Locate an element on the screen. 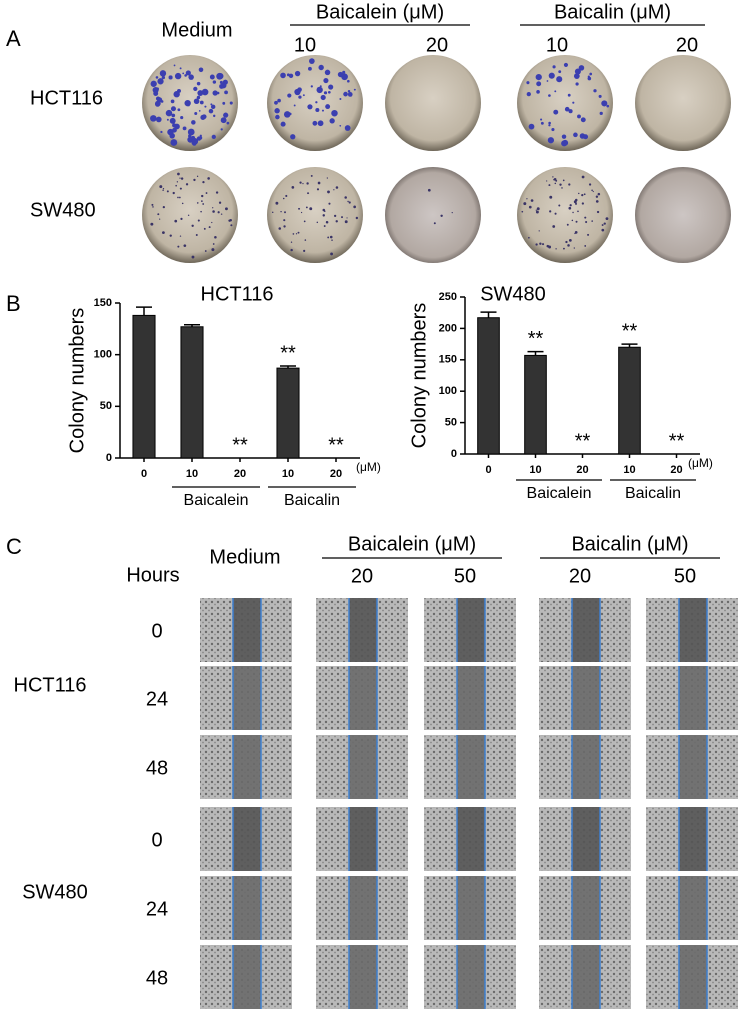 The height and width of the screenshot is (1015, 739). unit-label: (μM) is located at coordinates (700, 463).